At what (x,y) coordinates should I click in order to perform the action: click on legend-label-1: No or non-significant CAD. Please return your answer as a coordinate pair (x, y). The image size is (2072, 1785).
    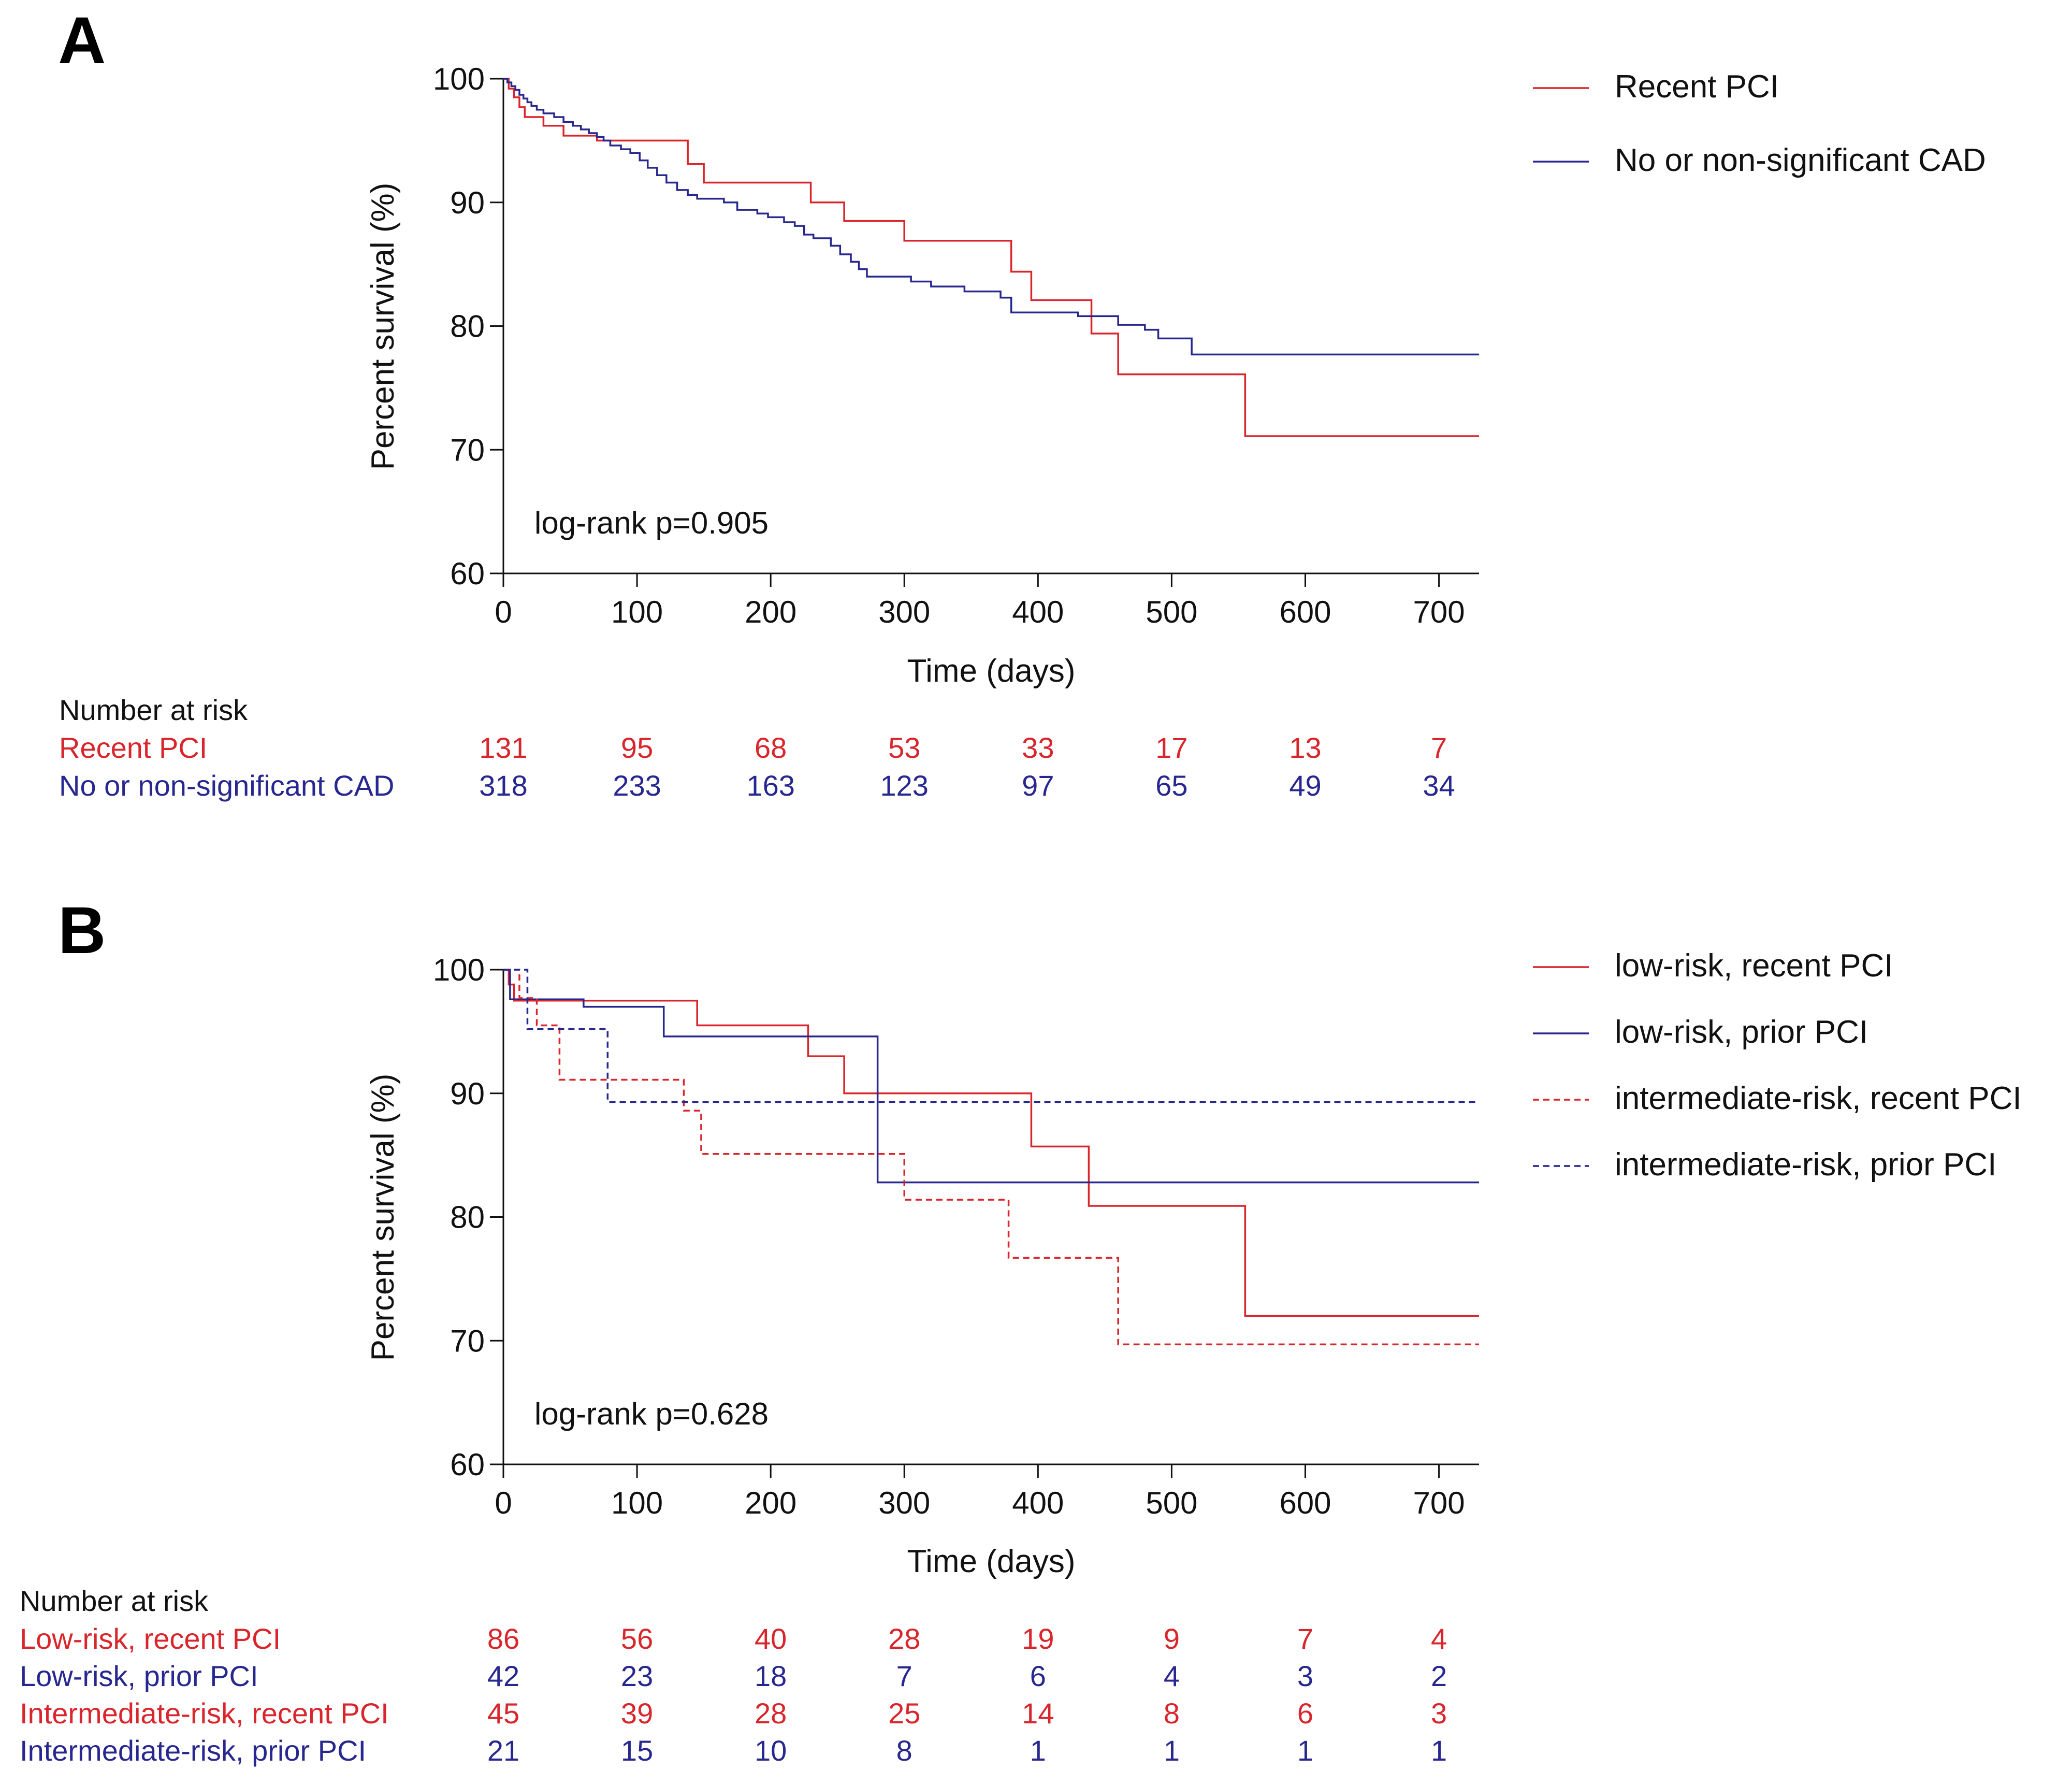
    Looking at the image, I should click on (1800, 160).